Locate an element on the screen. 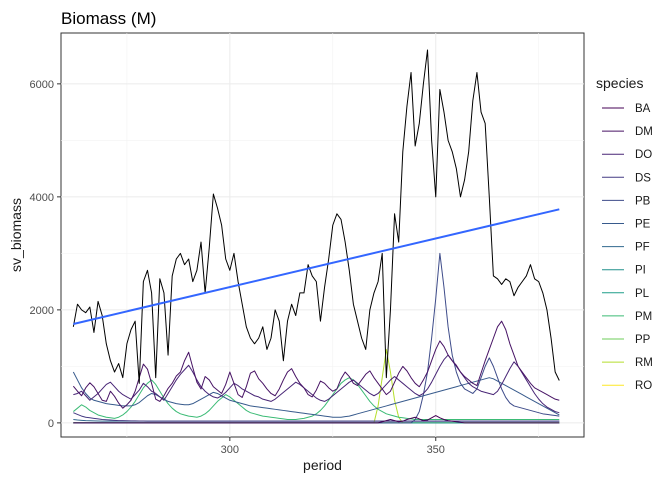 This screenshot has width=672, height=480. legend-label: PL is located at coordinates (642, 294).